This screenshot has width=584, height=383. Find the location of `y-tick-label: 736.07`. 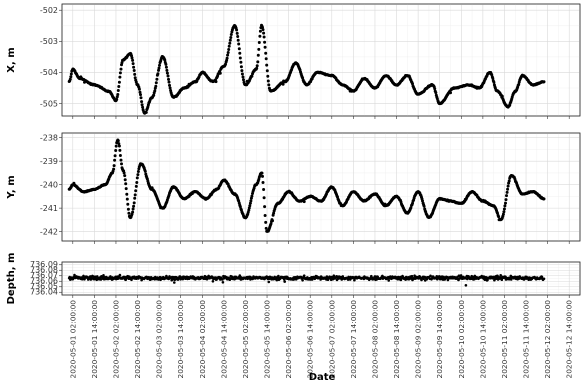

y-tick-label: 736.07 is located at coordinates (44, 275).